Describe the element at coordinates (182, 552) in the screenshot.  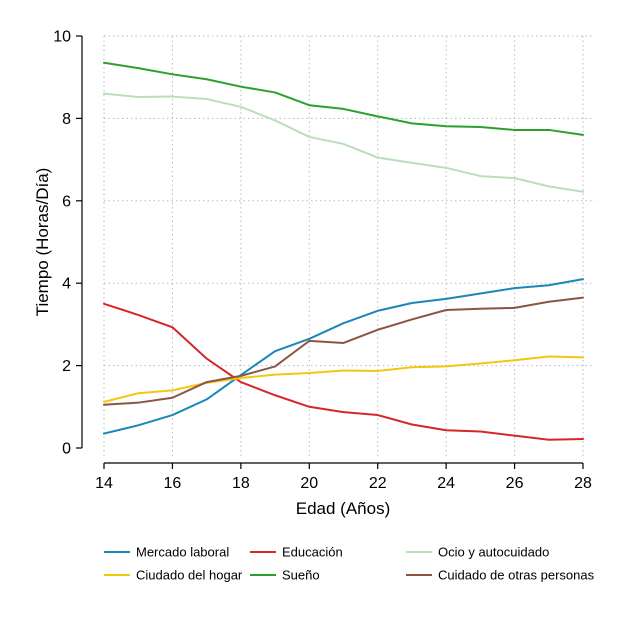
I see `legend-label: Mercado laboral` at that location.